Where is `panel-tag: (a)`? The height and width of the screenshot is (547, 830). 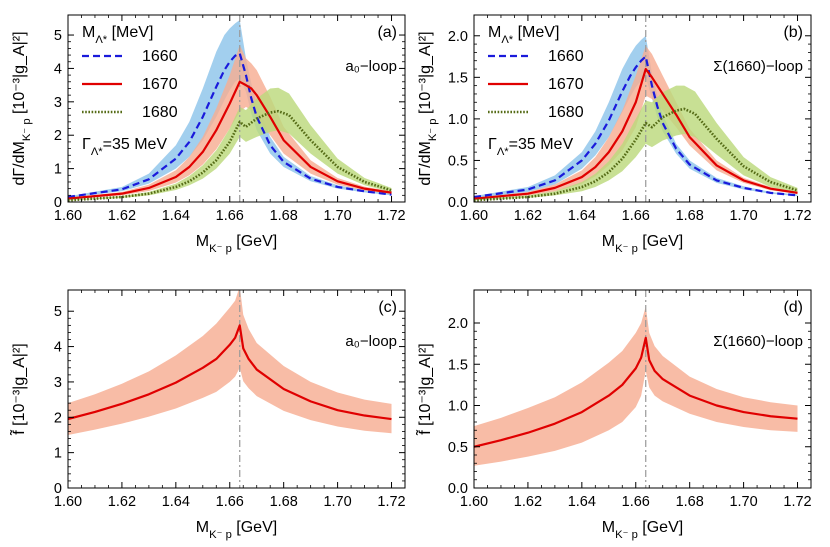 panel-tag: (a) is located at coordinates (387, 32).